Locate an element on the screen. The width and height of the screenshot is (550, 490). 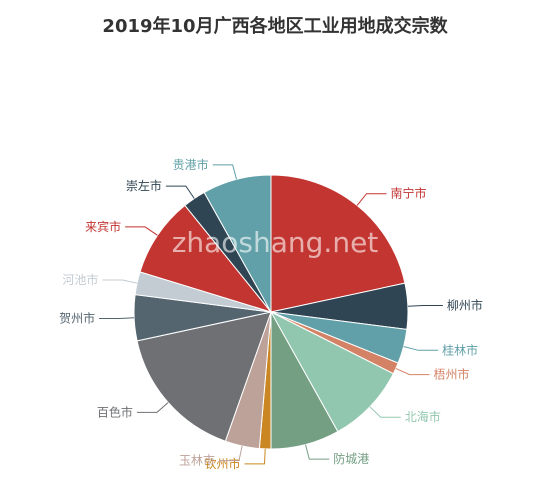
slice-label: 钦州市 is located at coordinates (222, 463).